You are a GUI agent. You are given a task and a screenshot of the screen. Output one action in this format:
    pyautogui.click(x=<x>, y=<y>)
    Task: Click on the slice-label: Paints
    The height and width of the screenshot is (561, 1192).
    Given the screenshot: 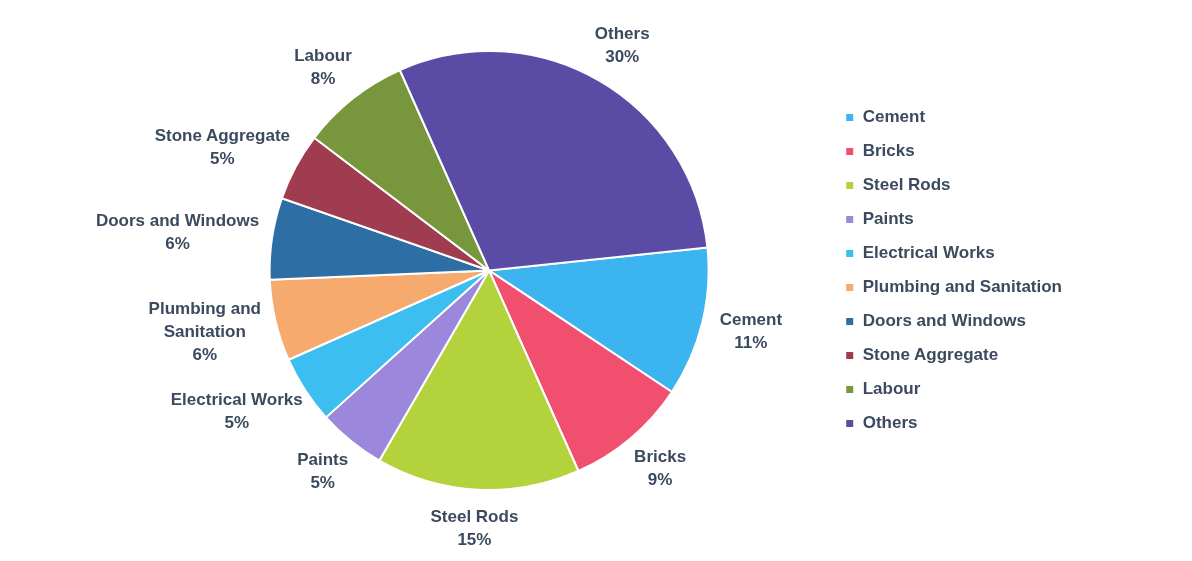 What is the action you would take?
    pyautogui.click(x=323, y=459)
    